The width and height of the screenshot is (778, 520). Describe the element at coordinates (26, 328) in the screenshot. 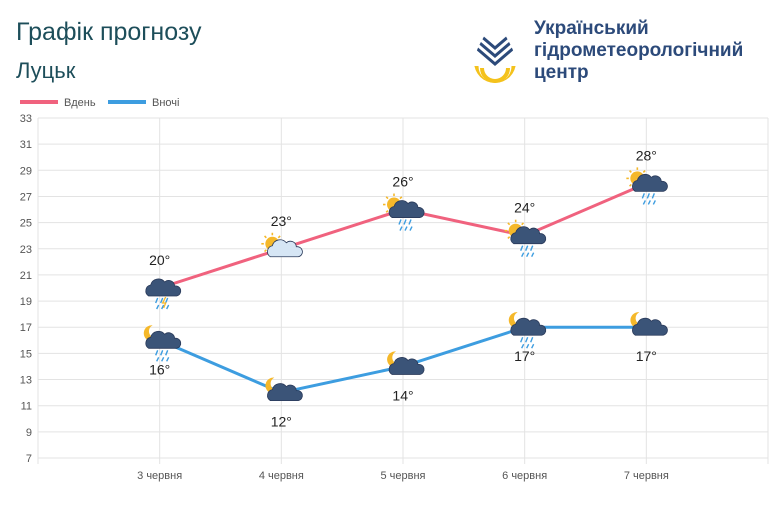

I see `y-tick-label: 17` at that location.